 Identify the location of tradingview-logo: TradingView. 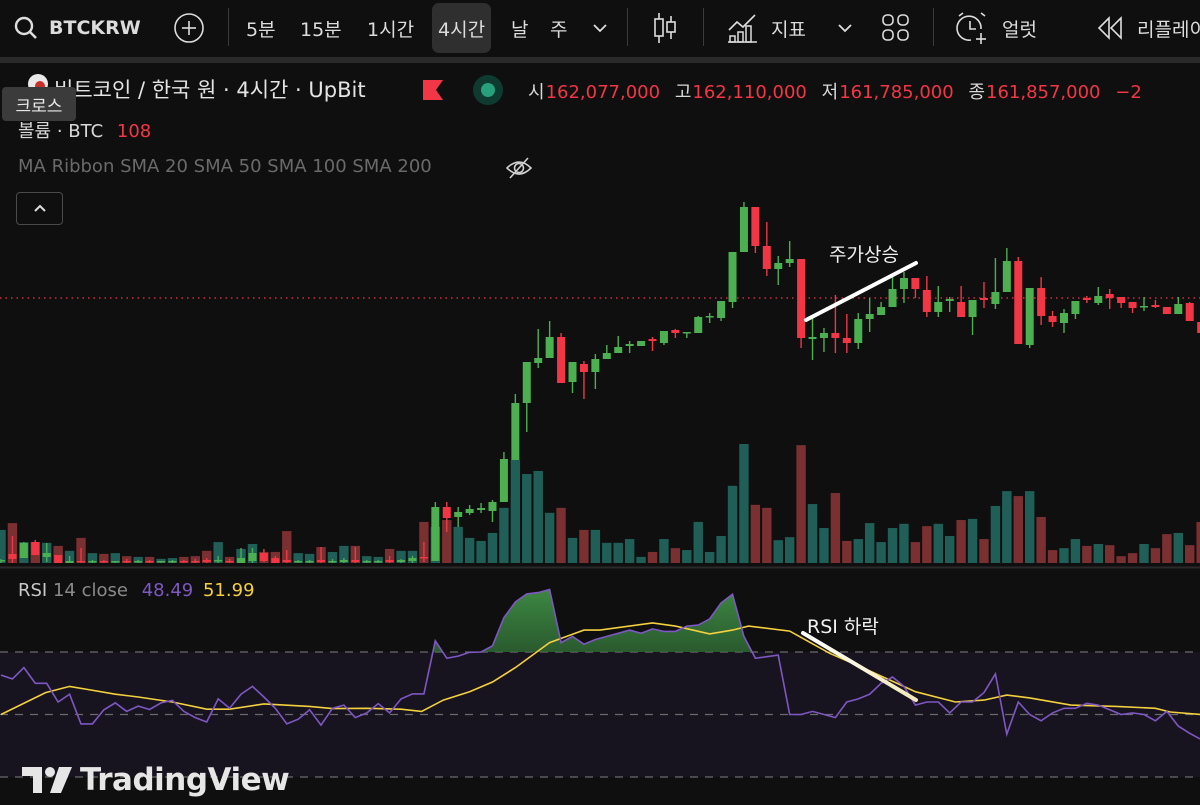
(156, 780).